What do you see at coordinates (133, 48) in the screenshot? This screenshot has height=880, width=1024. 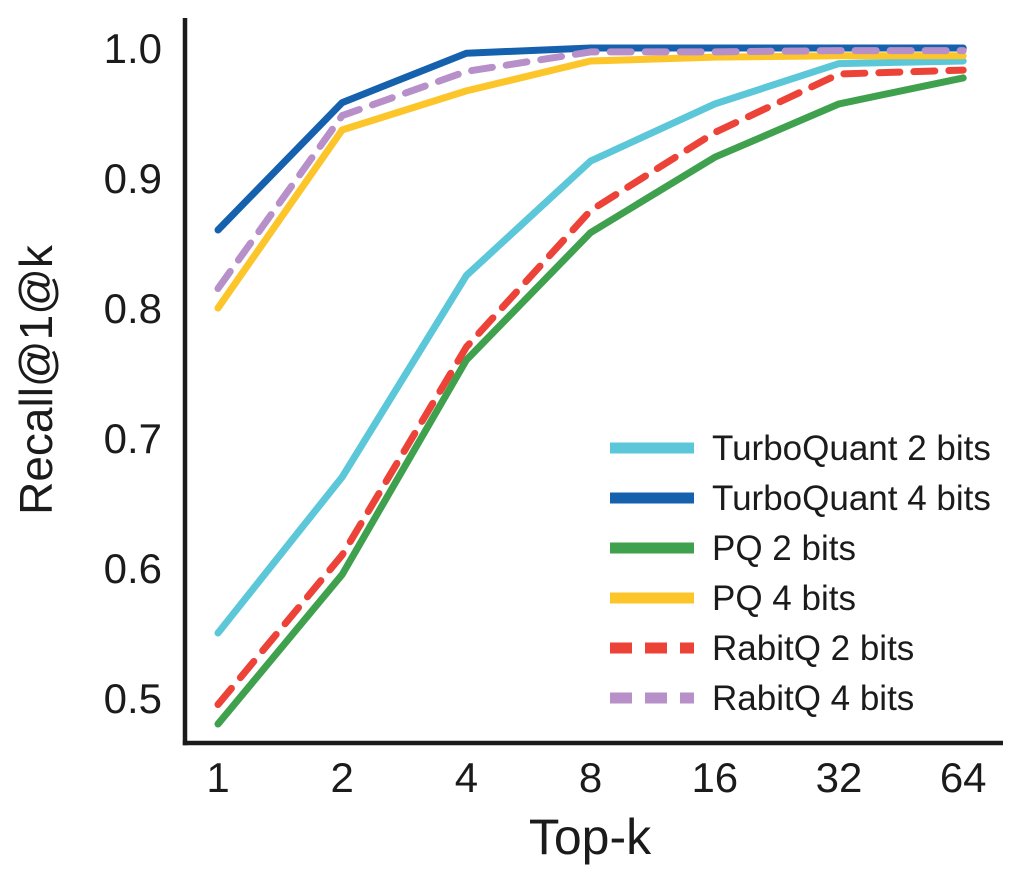 I see `y-tick-1.0: 1.0` at bounding box center [133, 48].